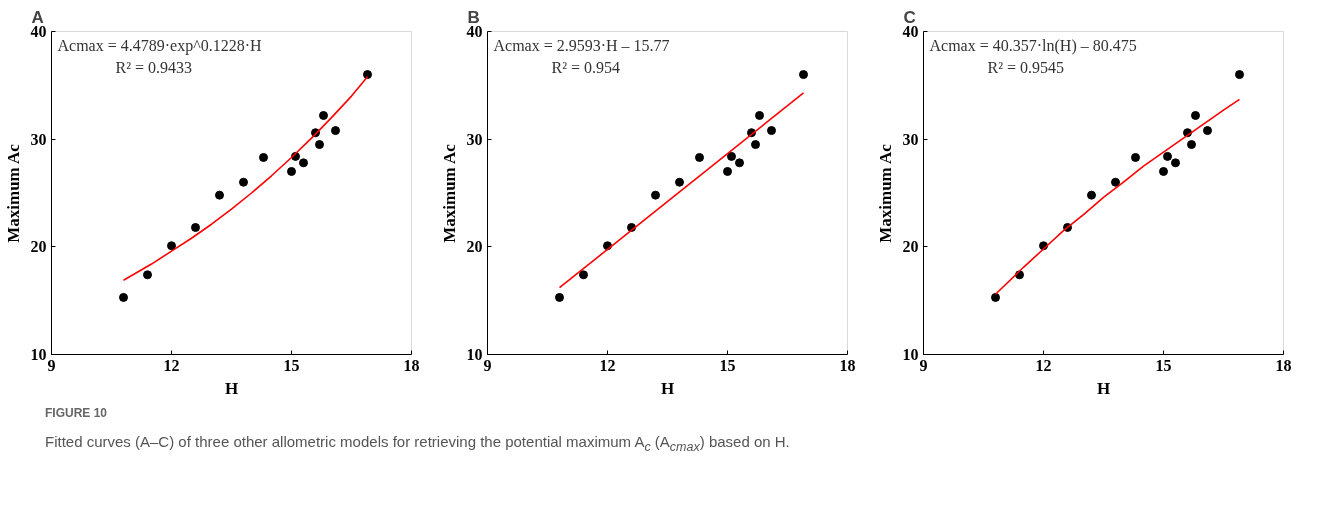 The width and height of the screenshot is (1322, 530). What do you see at coordinates (1025, 67) in the screenshot?
I see `annotation: R² = 0.9545` at bounding box center [1025, 67].